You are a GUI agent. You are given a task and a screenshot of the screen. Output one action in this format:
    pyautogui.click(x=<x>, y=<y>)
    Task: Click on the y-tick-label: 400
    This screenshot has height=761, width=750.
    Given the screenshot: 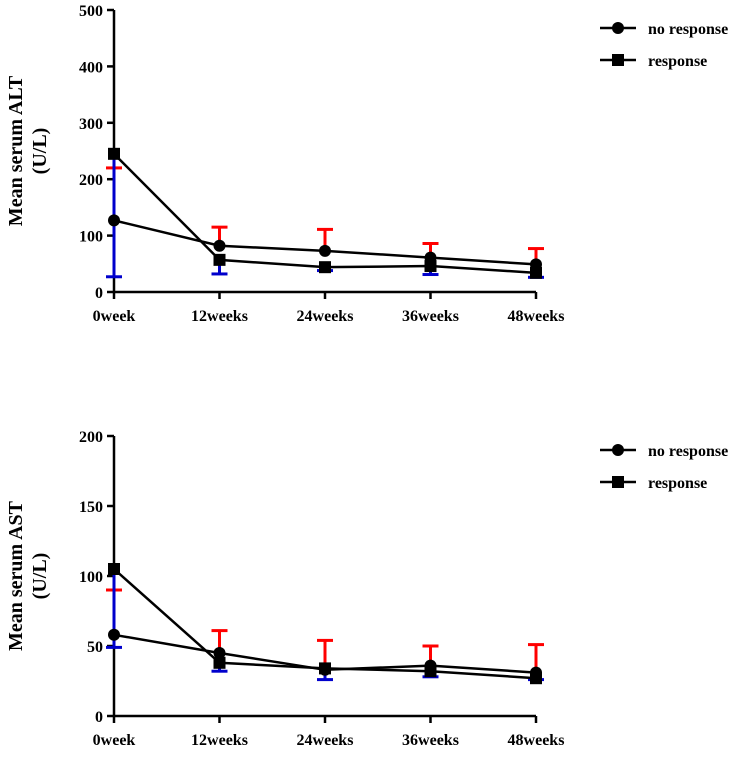 What is the action you would take?
    pyautogui.click(x=91, y=67)
    